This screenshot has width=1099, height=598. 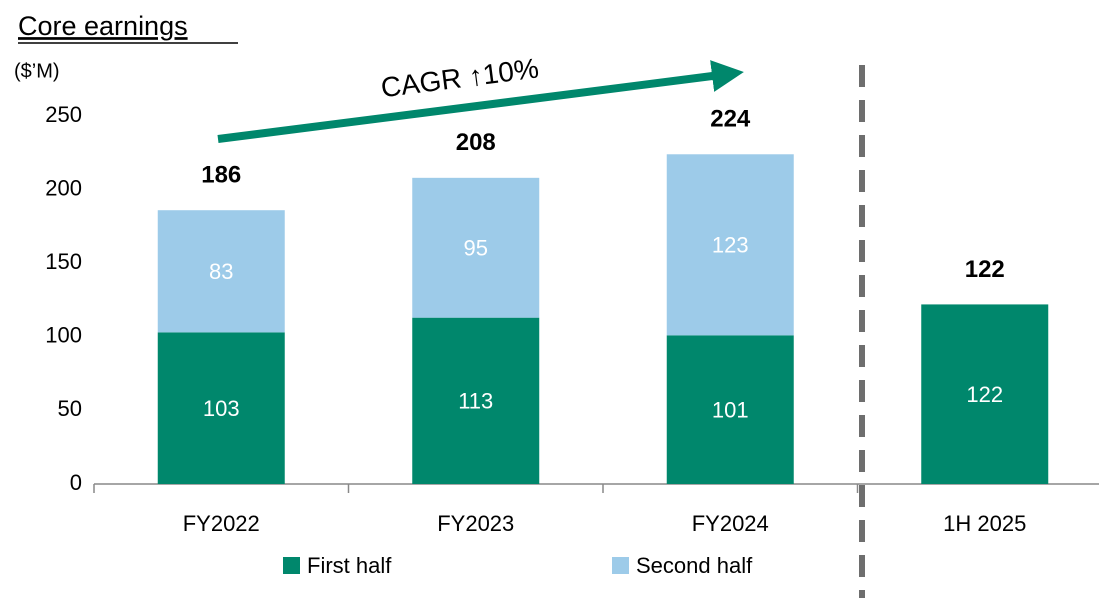 I want to click on bar-value-label: 101, so click(x=730, y=409).